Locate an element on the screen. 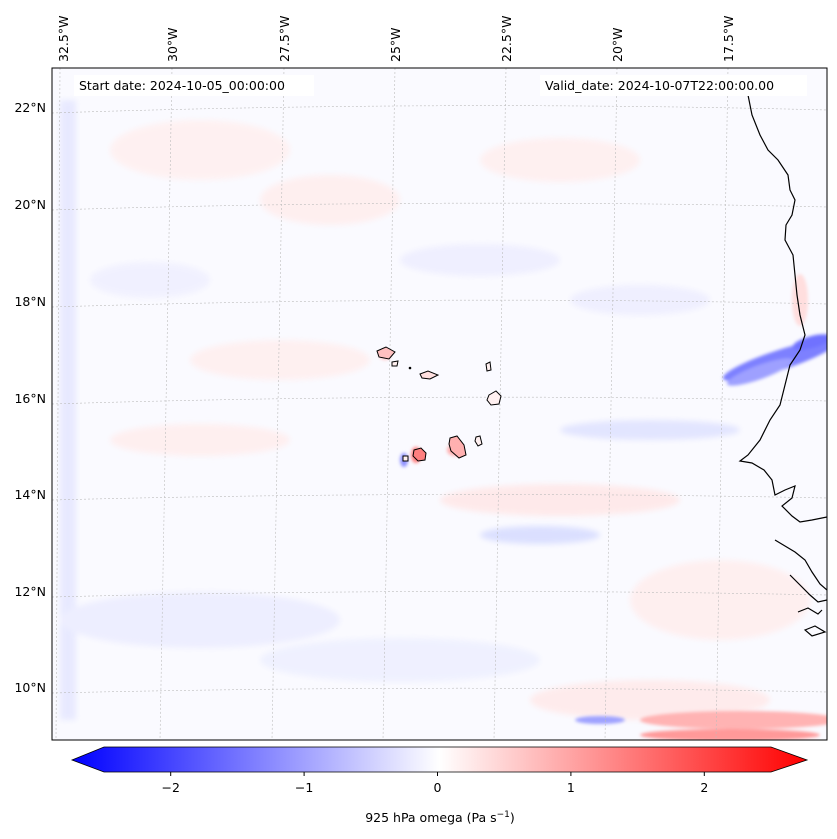  lon-label: 20°W is located at coordinates (617, 44).